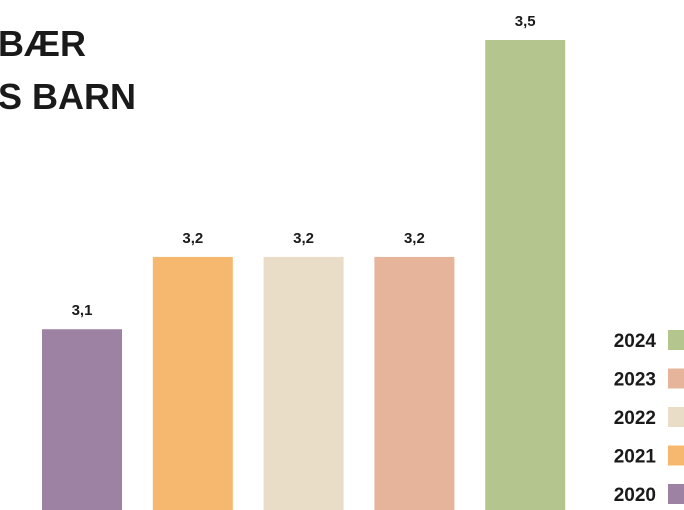  I want to click on legend-label: 2024, so click(635, 341).